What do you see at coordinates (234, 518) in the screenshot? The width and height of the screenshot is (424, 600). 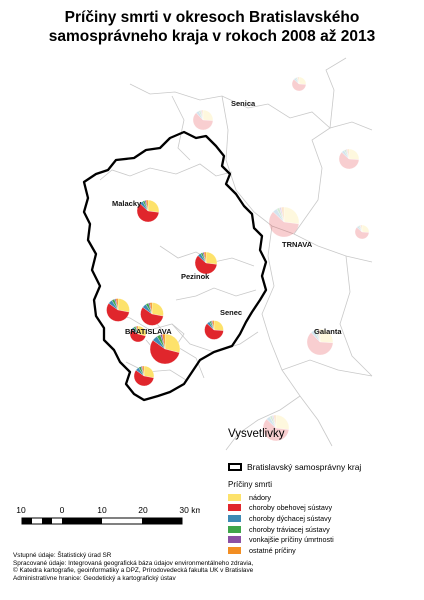 I see `legend-swatch-respiratory` at bounding box center [234, 518].